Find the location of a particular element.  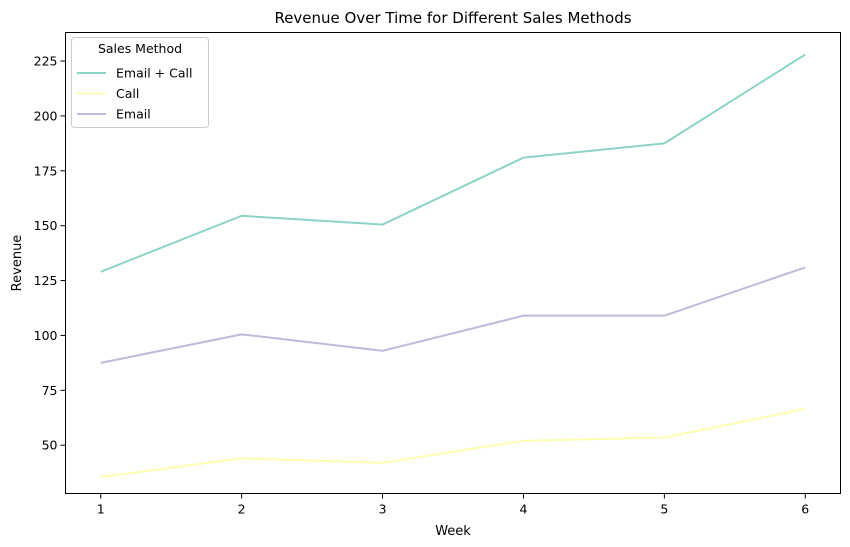

y-tick-label: 225 is located at coordinates (46, 61).